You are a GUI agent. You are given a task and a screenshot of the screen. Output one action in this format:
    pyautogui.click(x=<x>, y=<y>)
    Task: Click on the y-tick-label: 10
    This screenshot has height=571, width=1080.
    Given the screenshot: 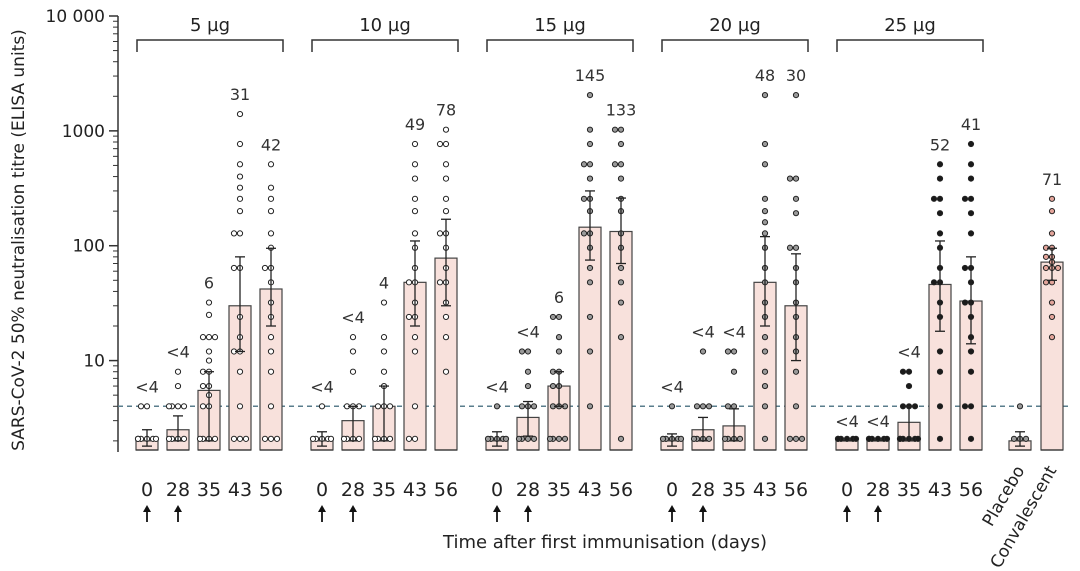 What is the action you would take?
    pyautogui.click(x=94, y=362)
    